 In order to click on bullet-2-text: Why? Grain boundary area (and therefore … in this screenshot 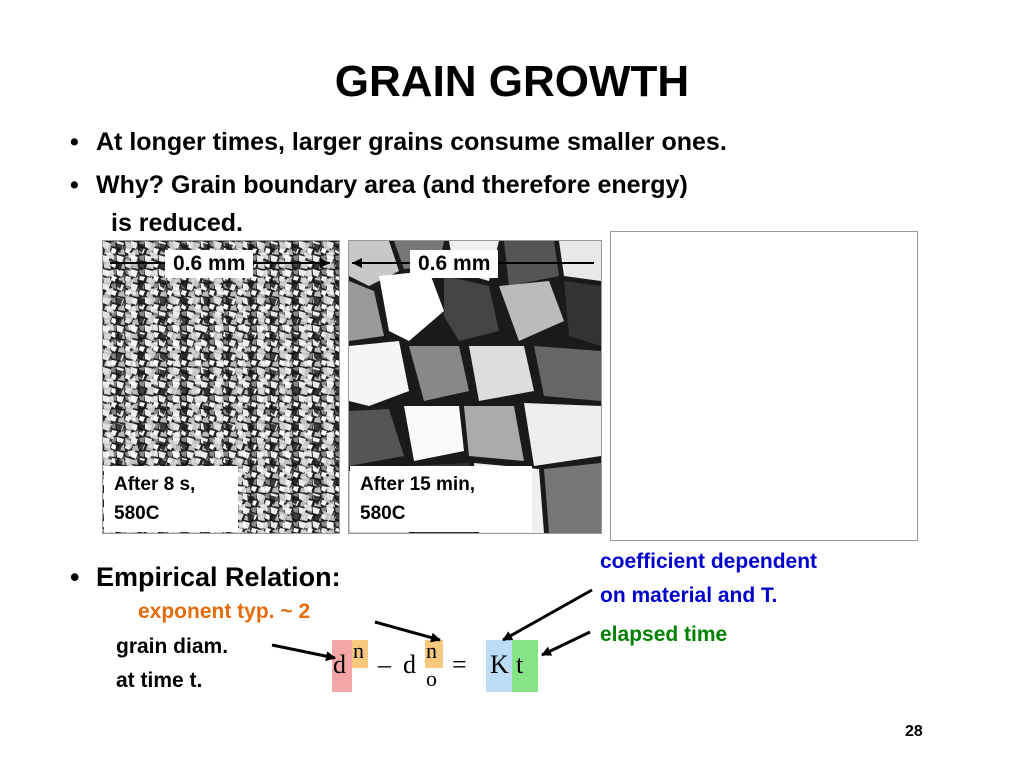, I will do `click(392, 185)`.